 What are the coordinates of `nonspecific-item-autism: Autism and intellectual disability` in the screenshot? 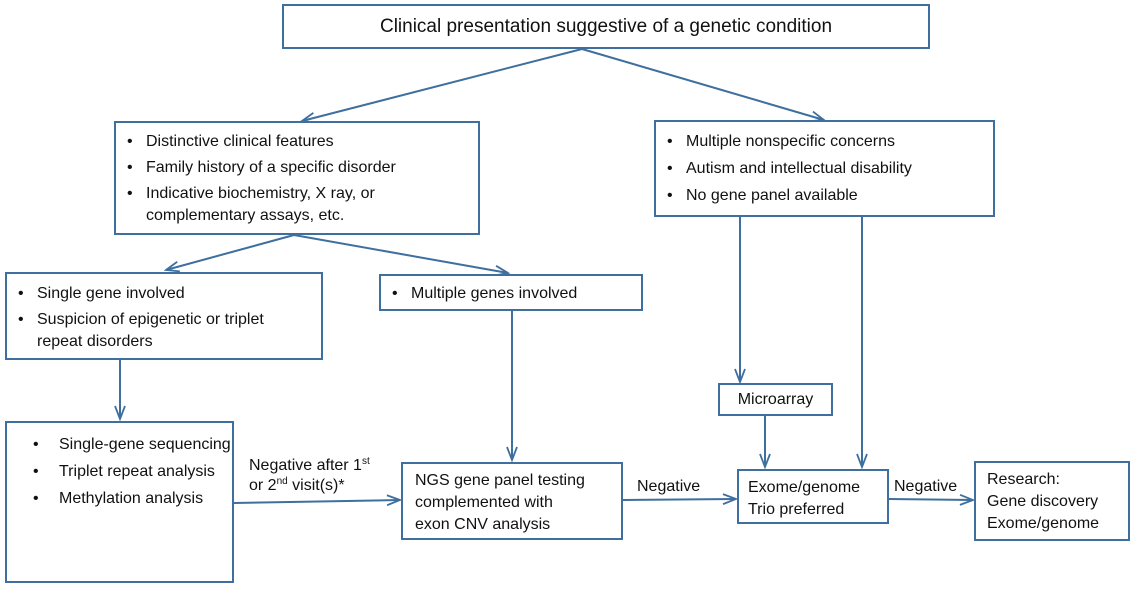 It's located at (824, 169).